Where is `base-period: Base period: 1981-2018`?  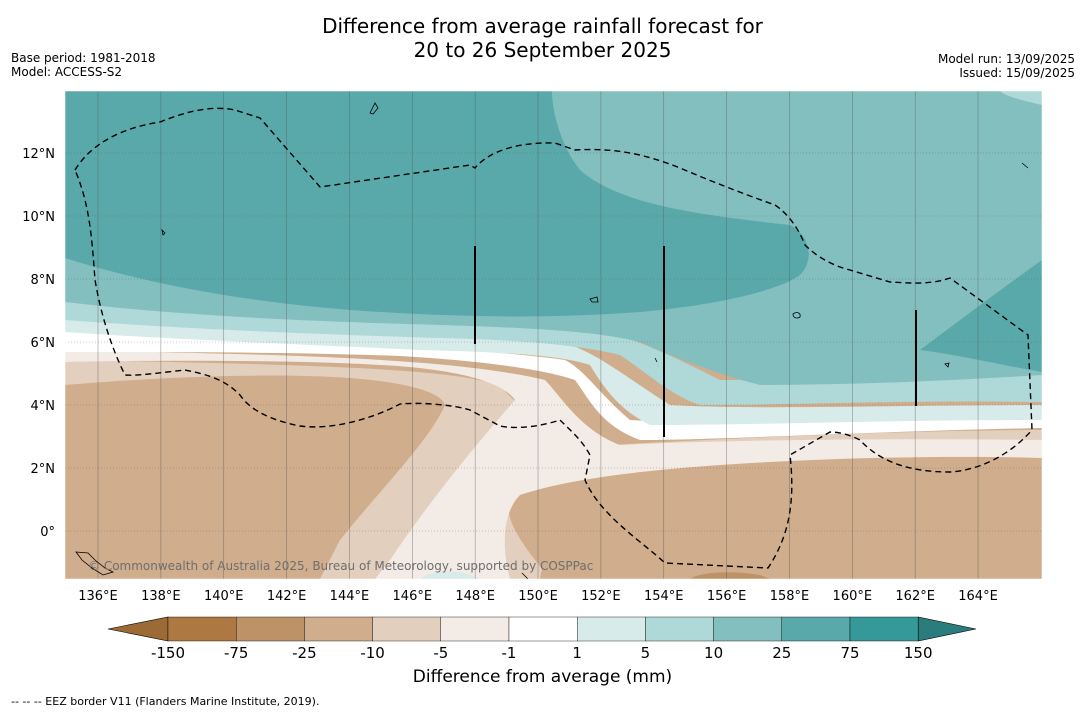 base-period: Base period: 1981-2018 is located at coordinates (83, 58).